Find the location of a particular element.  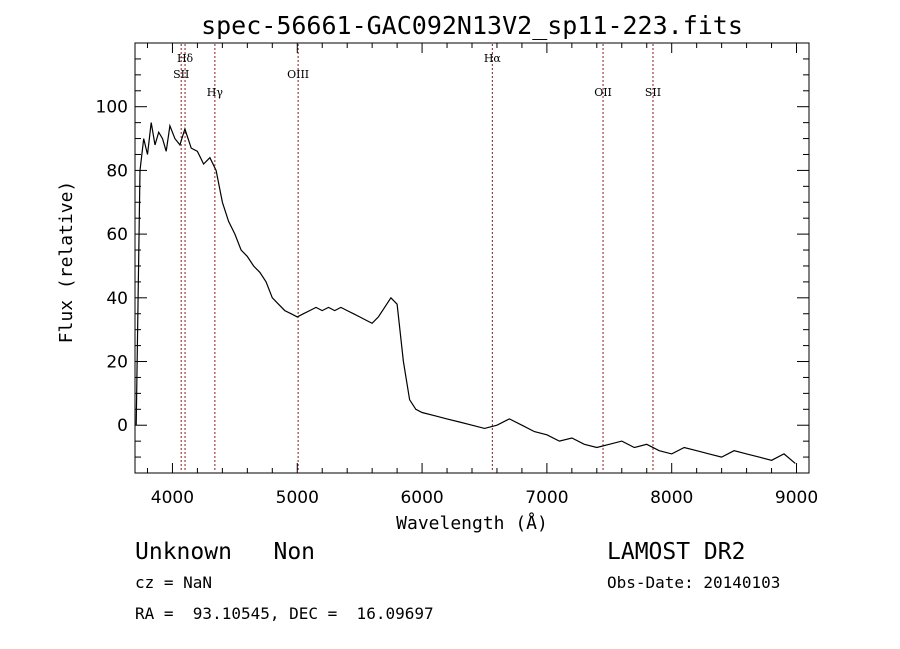

x-tick-label-4: 8000 is located at coordinates (671, 498).